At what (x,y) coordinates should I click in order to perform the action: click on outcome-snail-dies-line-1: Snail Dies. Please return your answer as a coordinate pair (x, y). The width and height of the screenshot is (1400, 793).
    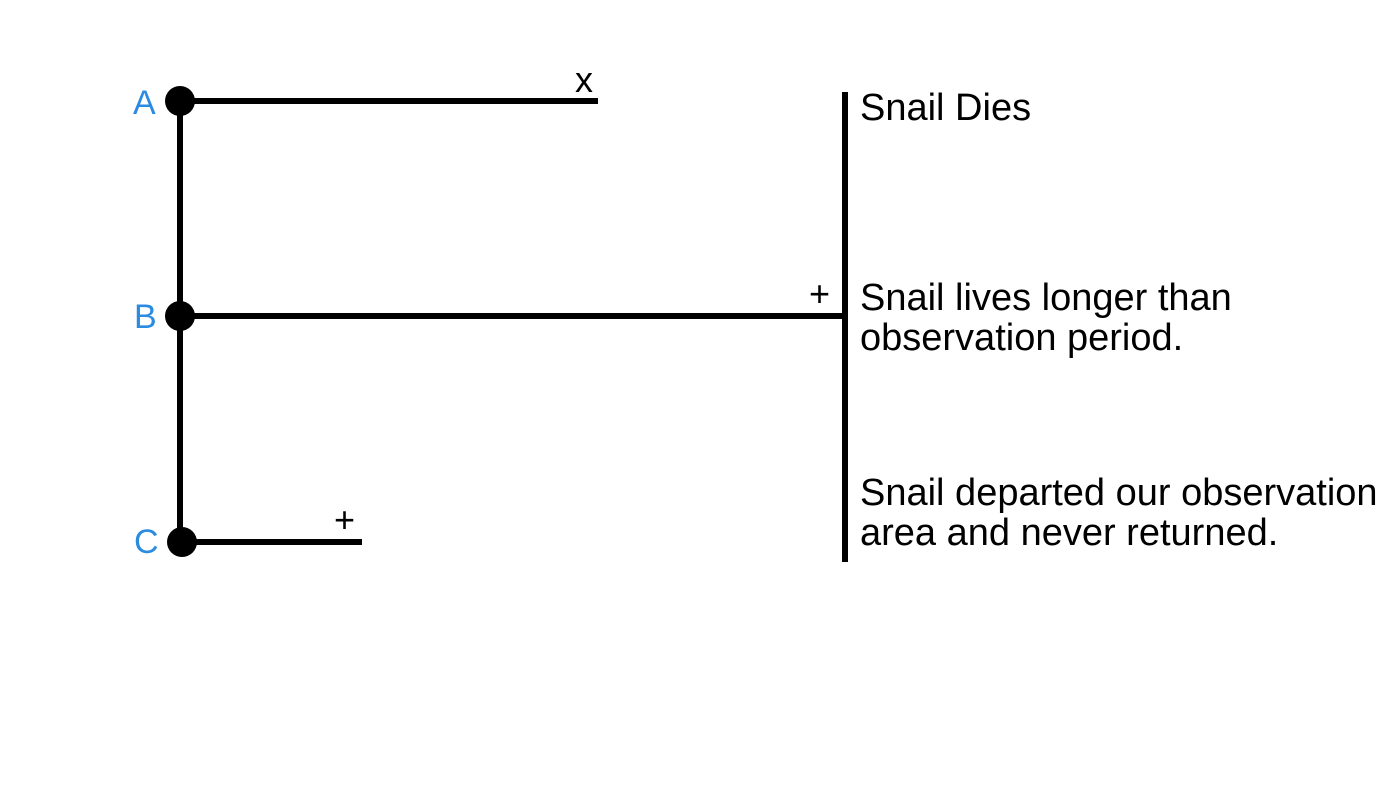
    Looking at the image, I should click on (946, 108).